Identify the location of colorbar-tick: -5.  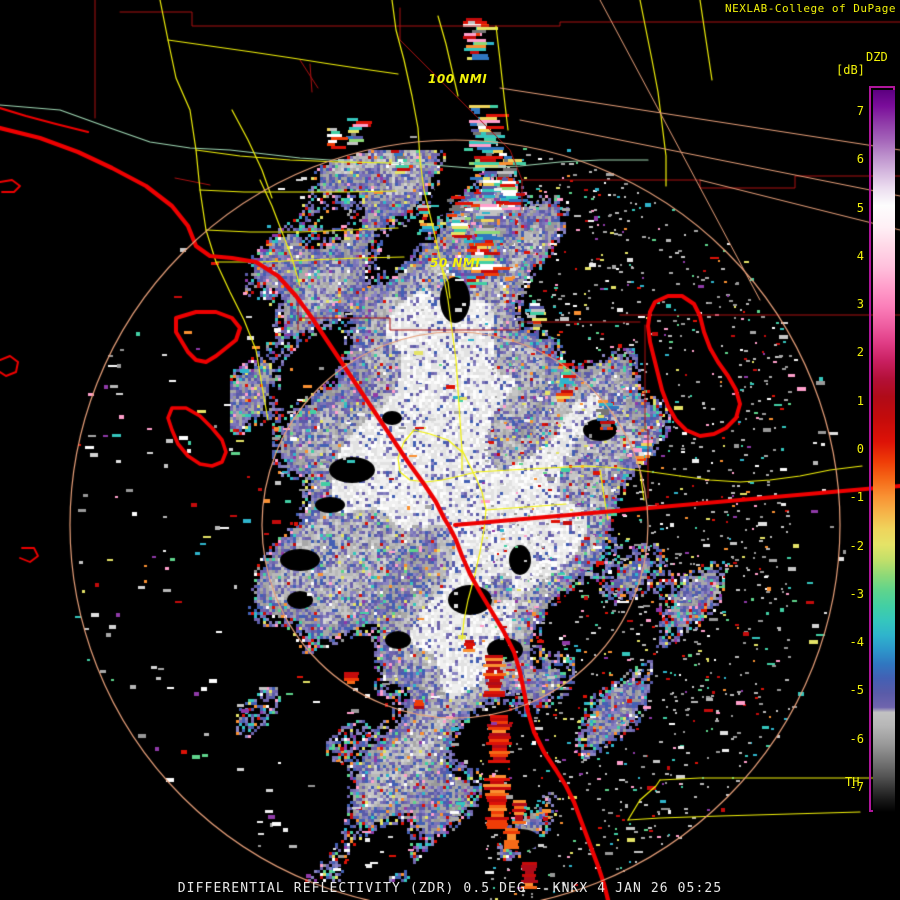
(856, 690).